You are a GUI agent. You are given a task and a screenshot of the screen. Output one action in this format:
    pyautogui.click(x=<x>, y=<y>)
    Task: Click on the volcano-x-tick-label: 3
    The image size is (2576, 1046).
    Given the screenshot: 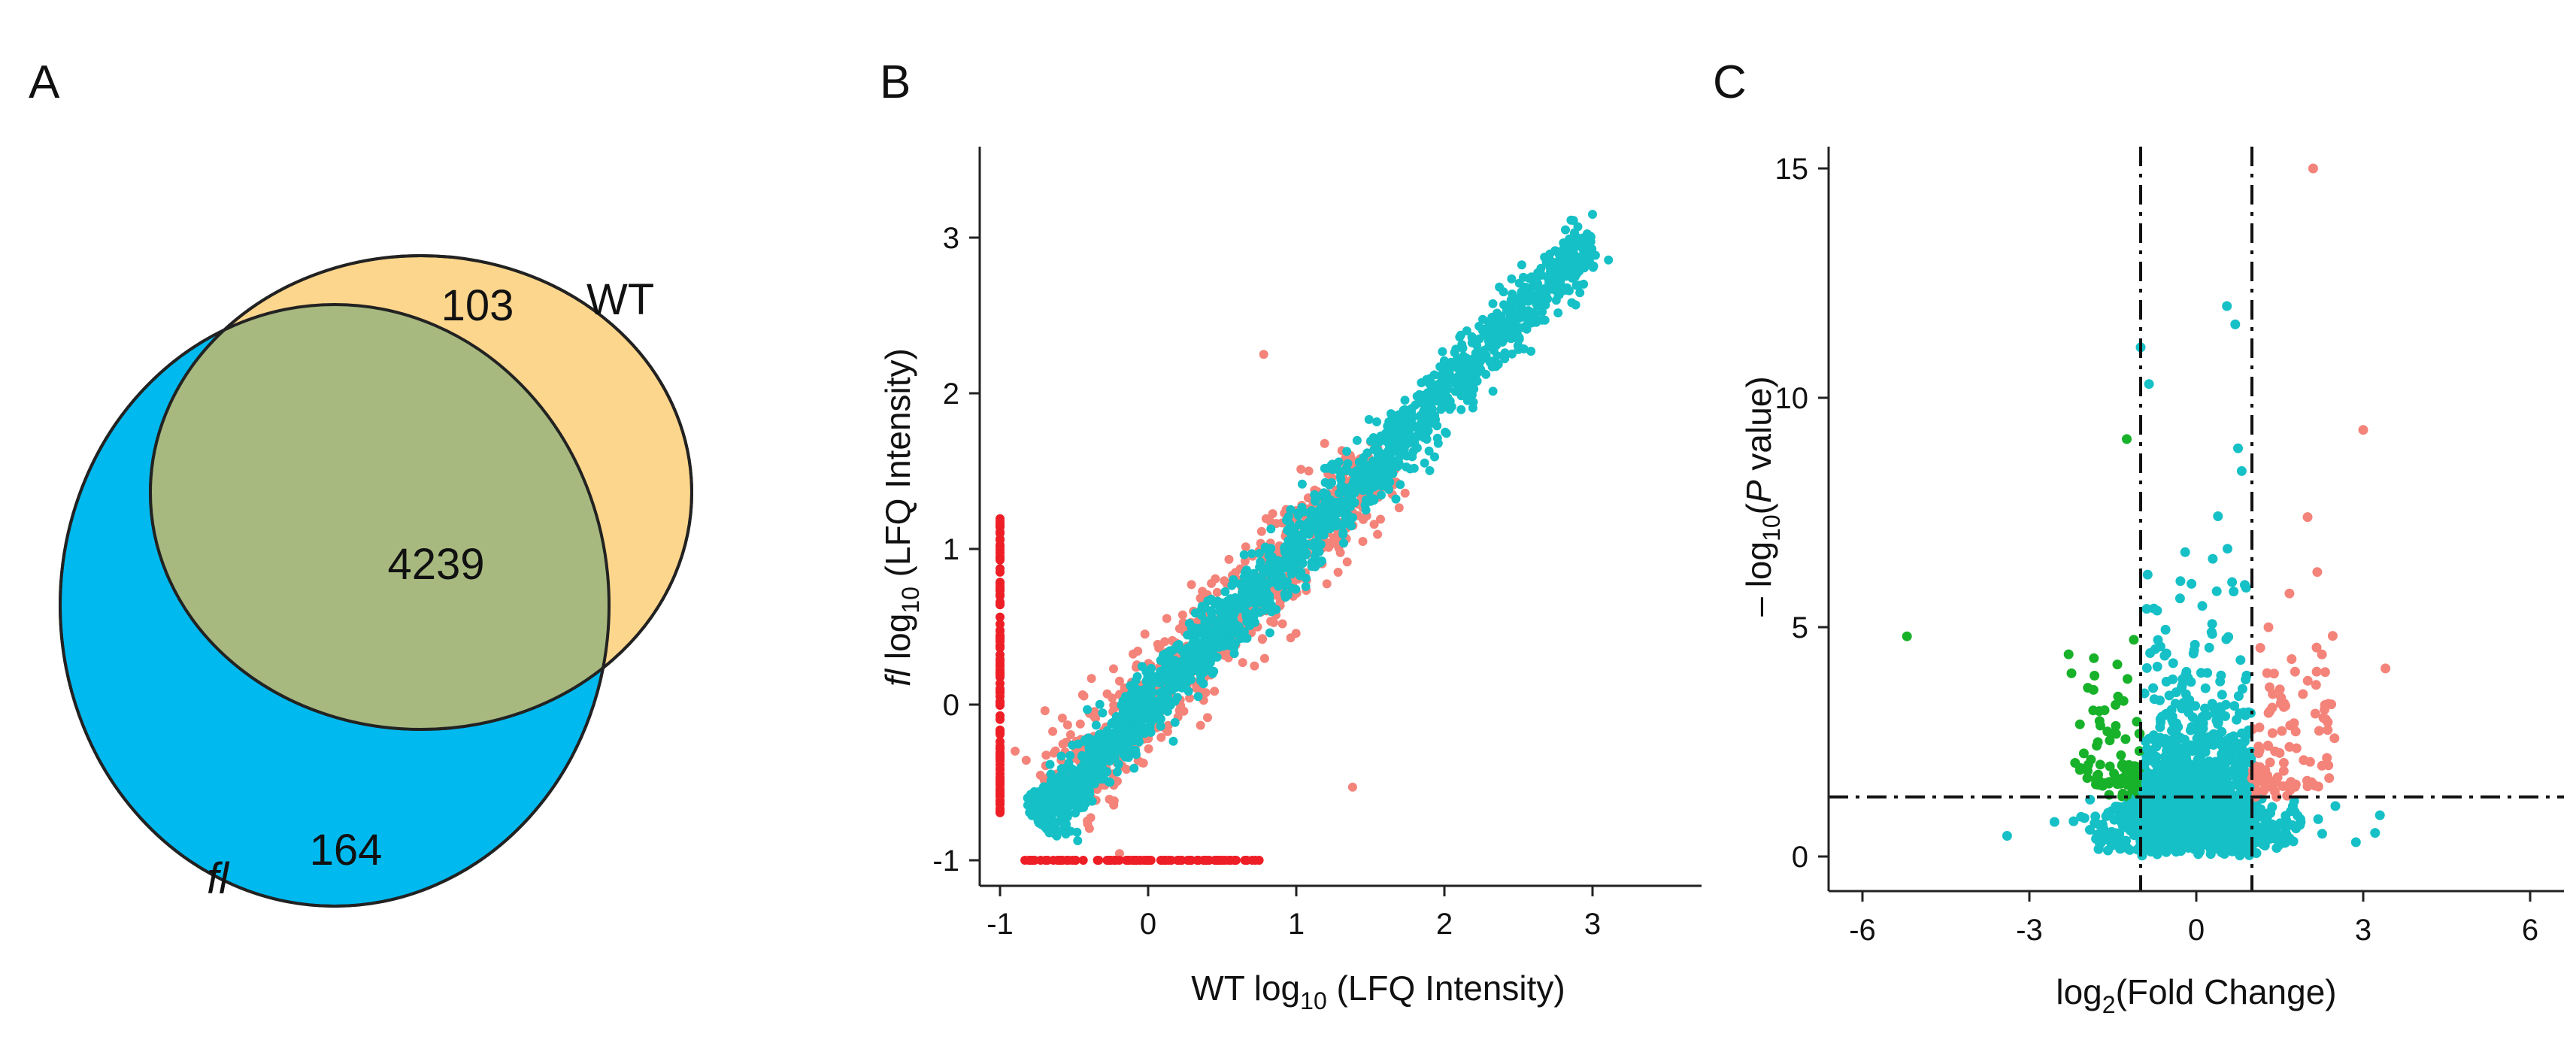 What is the action you would take?
    pyautogui.click(x=2363, y=930)
    